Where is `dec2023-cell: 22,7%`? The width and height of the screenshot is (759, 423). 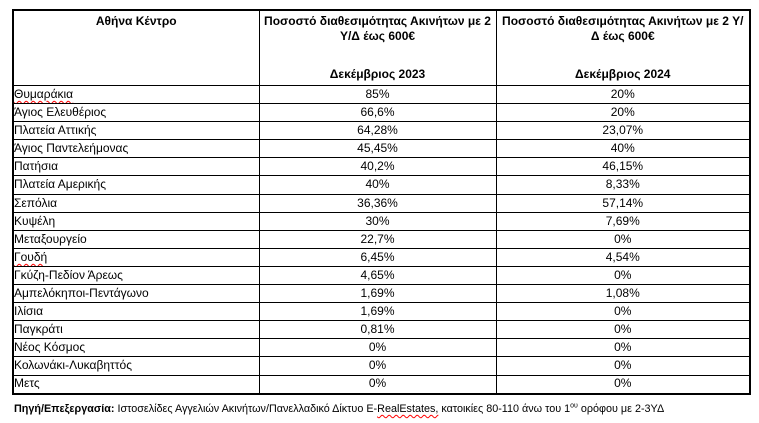
dec2023-cell: 22,7% is located at coordinates (377, 239).